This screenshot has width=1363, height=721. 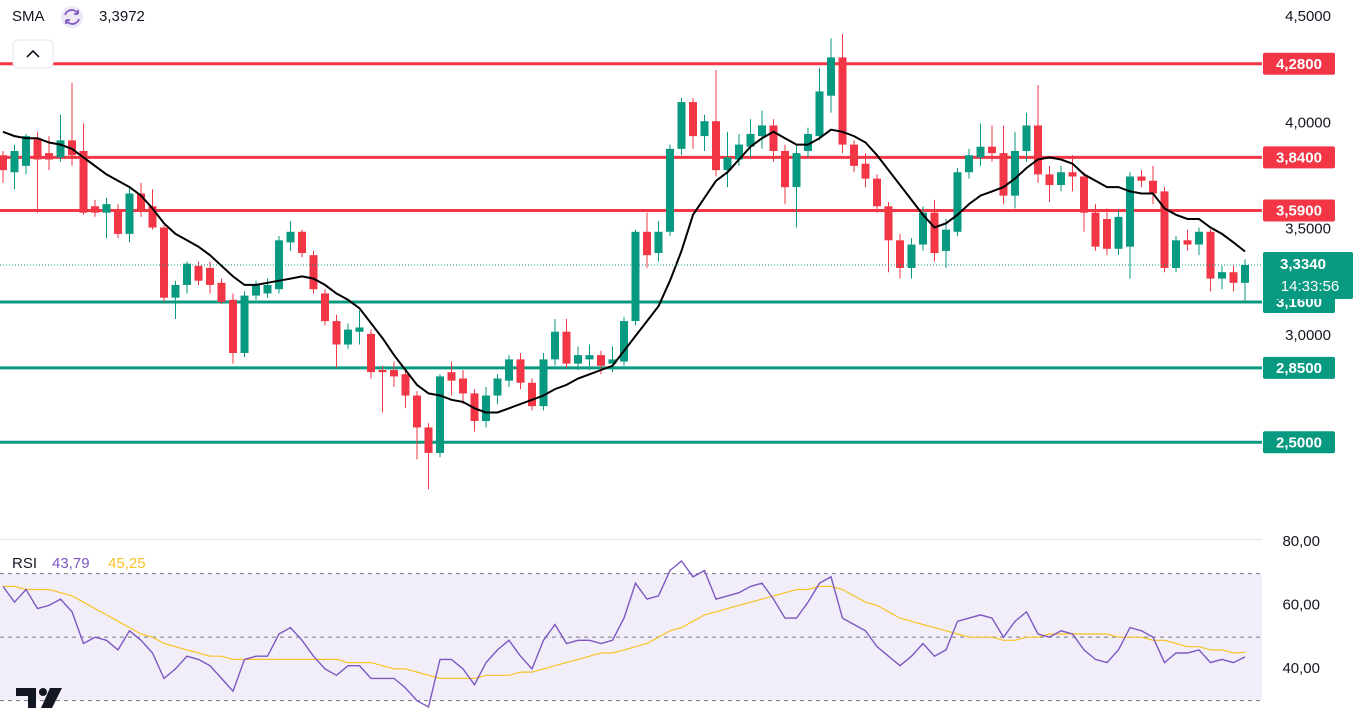 I want to click on indicator-legend: SMA 3,3972, so click(x=78, y=17).